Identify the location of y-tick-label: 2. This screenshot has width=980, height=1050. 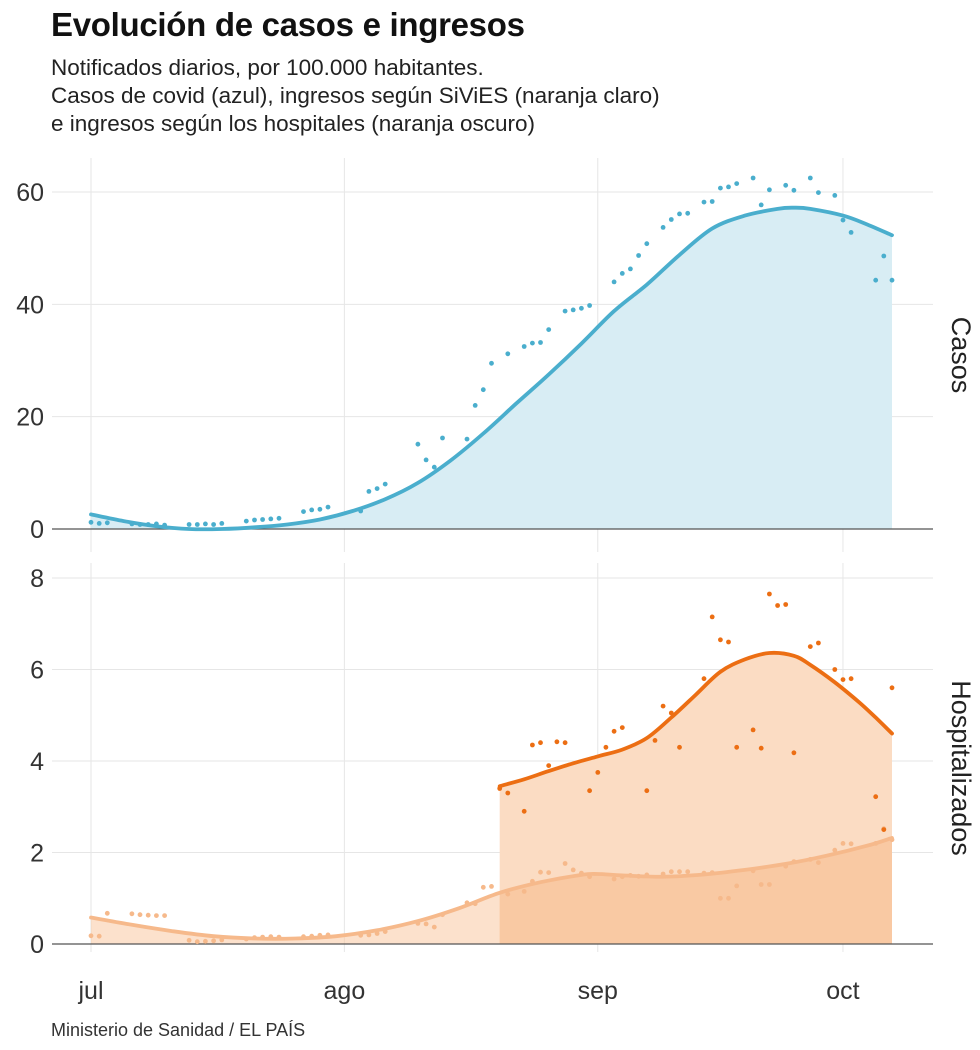
(37, 854).